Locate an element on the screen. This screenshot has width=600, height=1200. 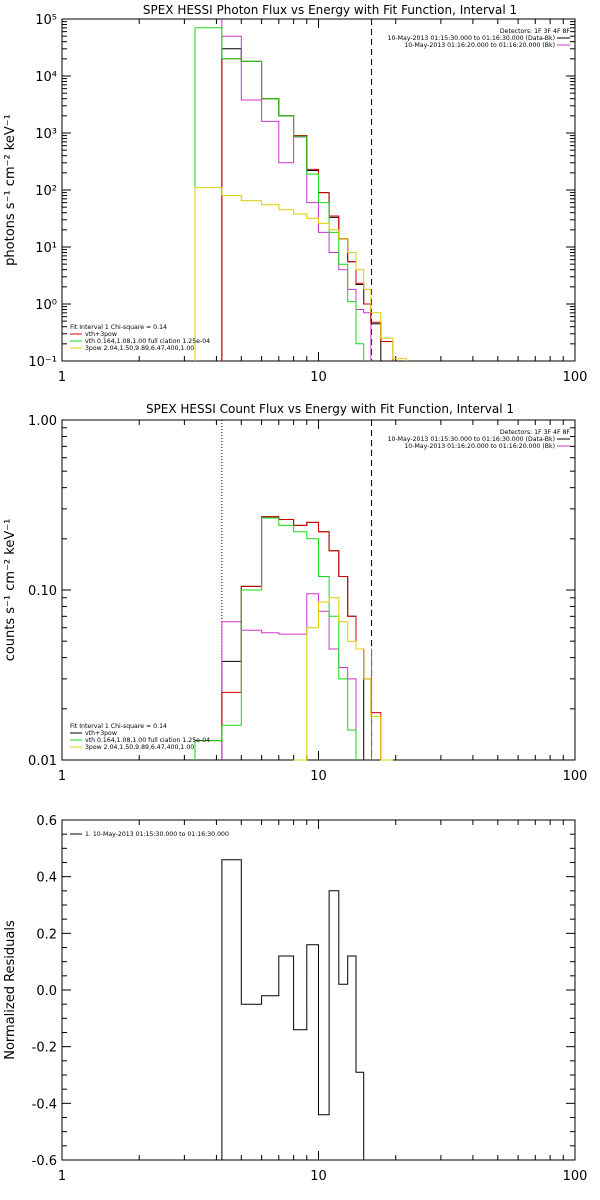
y-tick-label: 0.10 is located at coordinates (42, 591).